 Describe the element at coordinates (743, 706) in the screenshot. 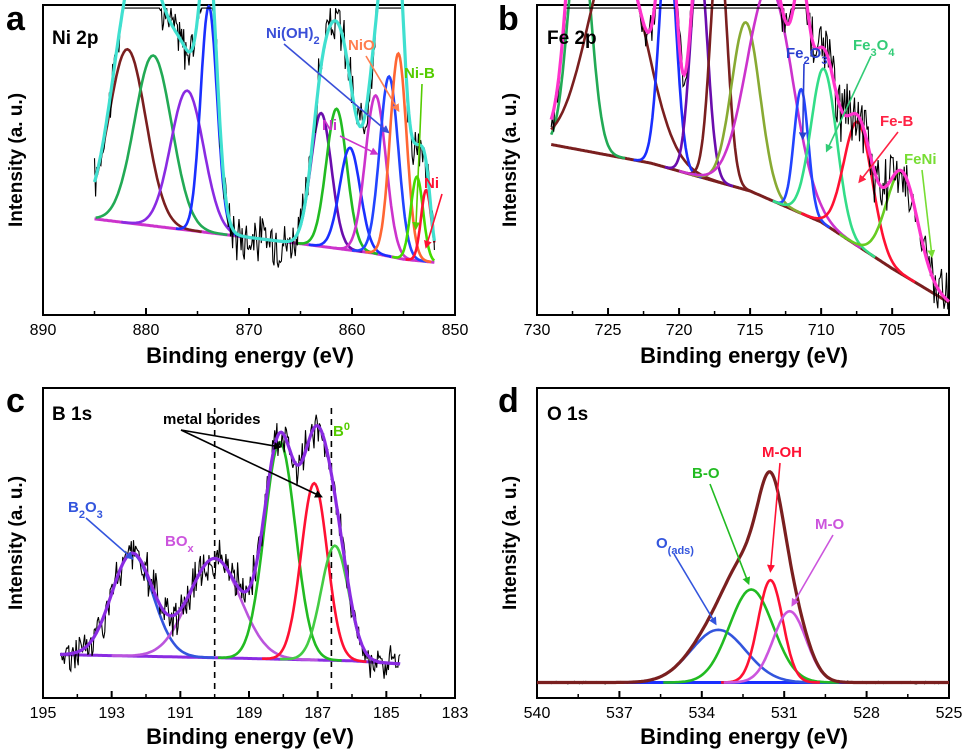

I see `ticks-layer: 540 537 534 531 528 525` at that location.